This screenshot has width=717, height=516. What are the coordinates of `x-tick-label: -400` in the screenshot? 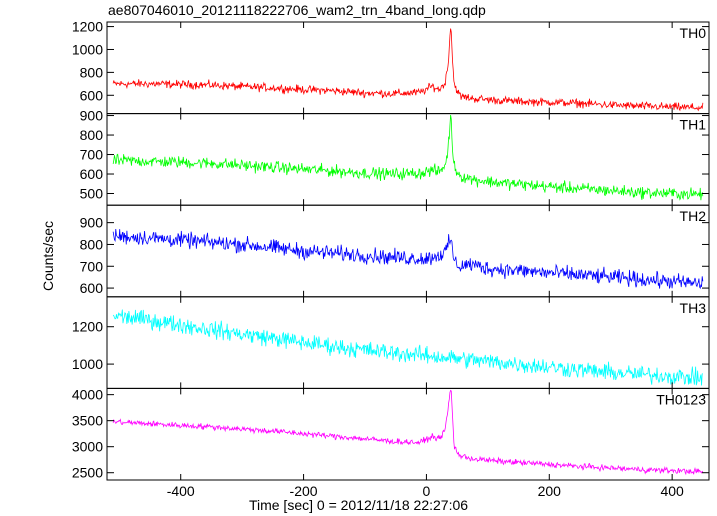 It's located at (181, 491).